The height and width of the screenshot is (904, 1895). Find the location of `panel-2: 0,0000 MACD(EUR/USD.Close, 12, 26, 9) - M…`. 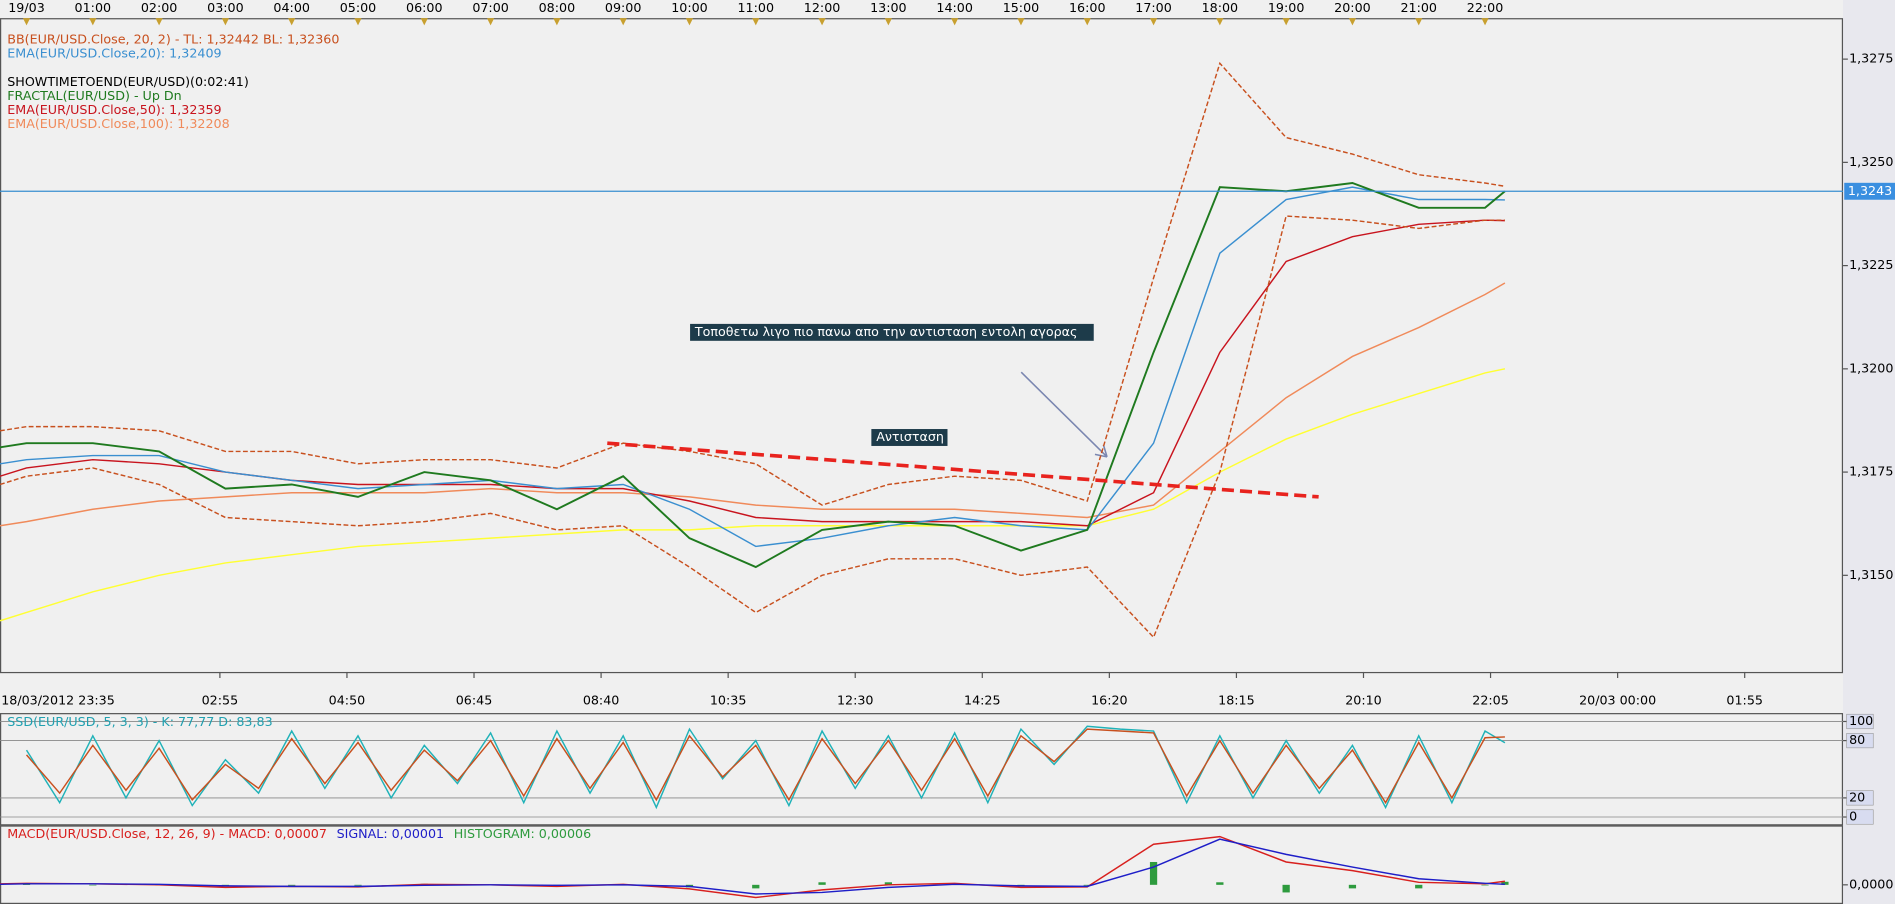

panel-2: 0,0000 MACD(EUR/USD.Close, 12, 26, 9) - M… is located at coordinates (946, 862).